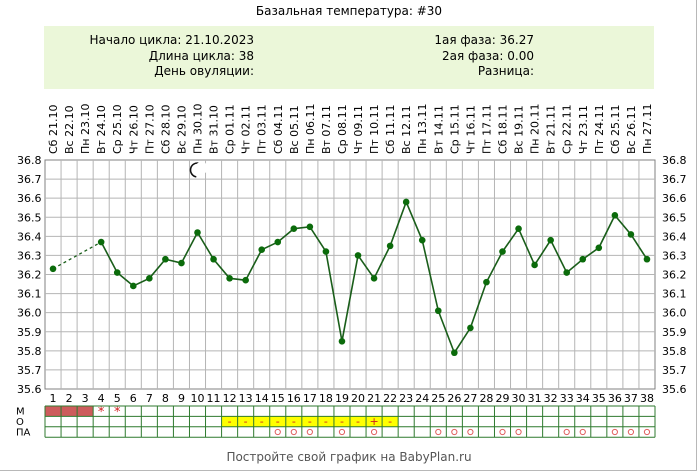 This screenshot has width=698, height=472. What do you see at coordinates (599, 398) in the screenshot?
I see `day-number: 35` at bounding box center [599, 398].